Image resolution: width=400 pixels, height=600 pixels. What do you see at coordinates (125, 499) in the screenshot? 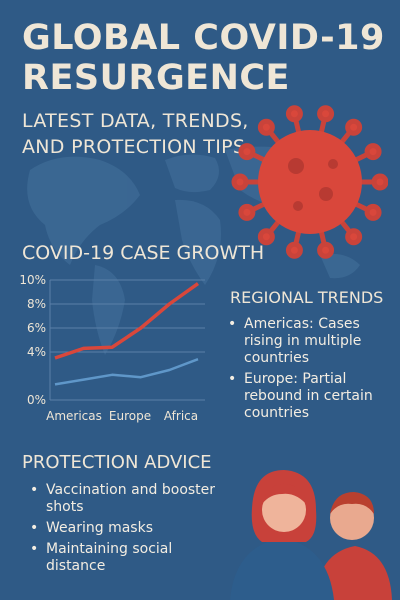
I see `list-item: Vaccination and booster shots` at bounding box center [125, 499].